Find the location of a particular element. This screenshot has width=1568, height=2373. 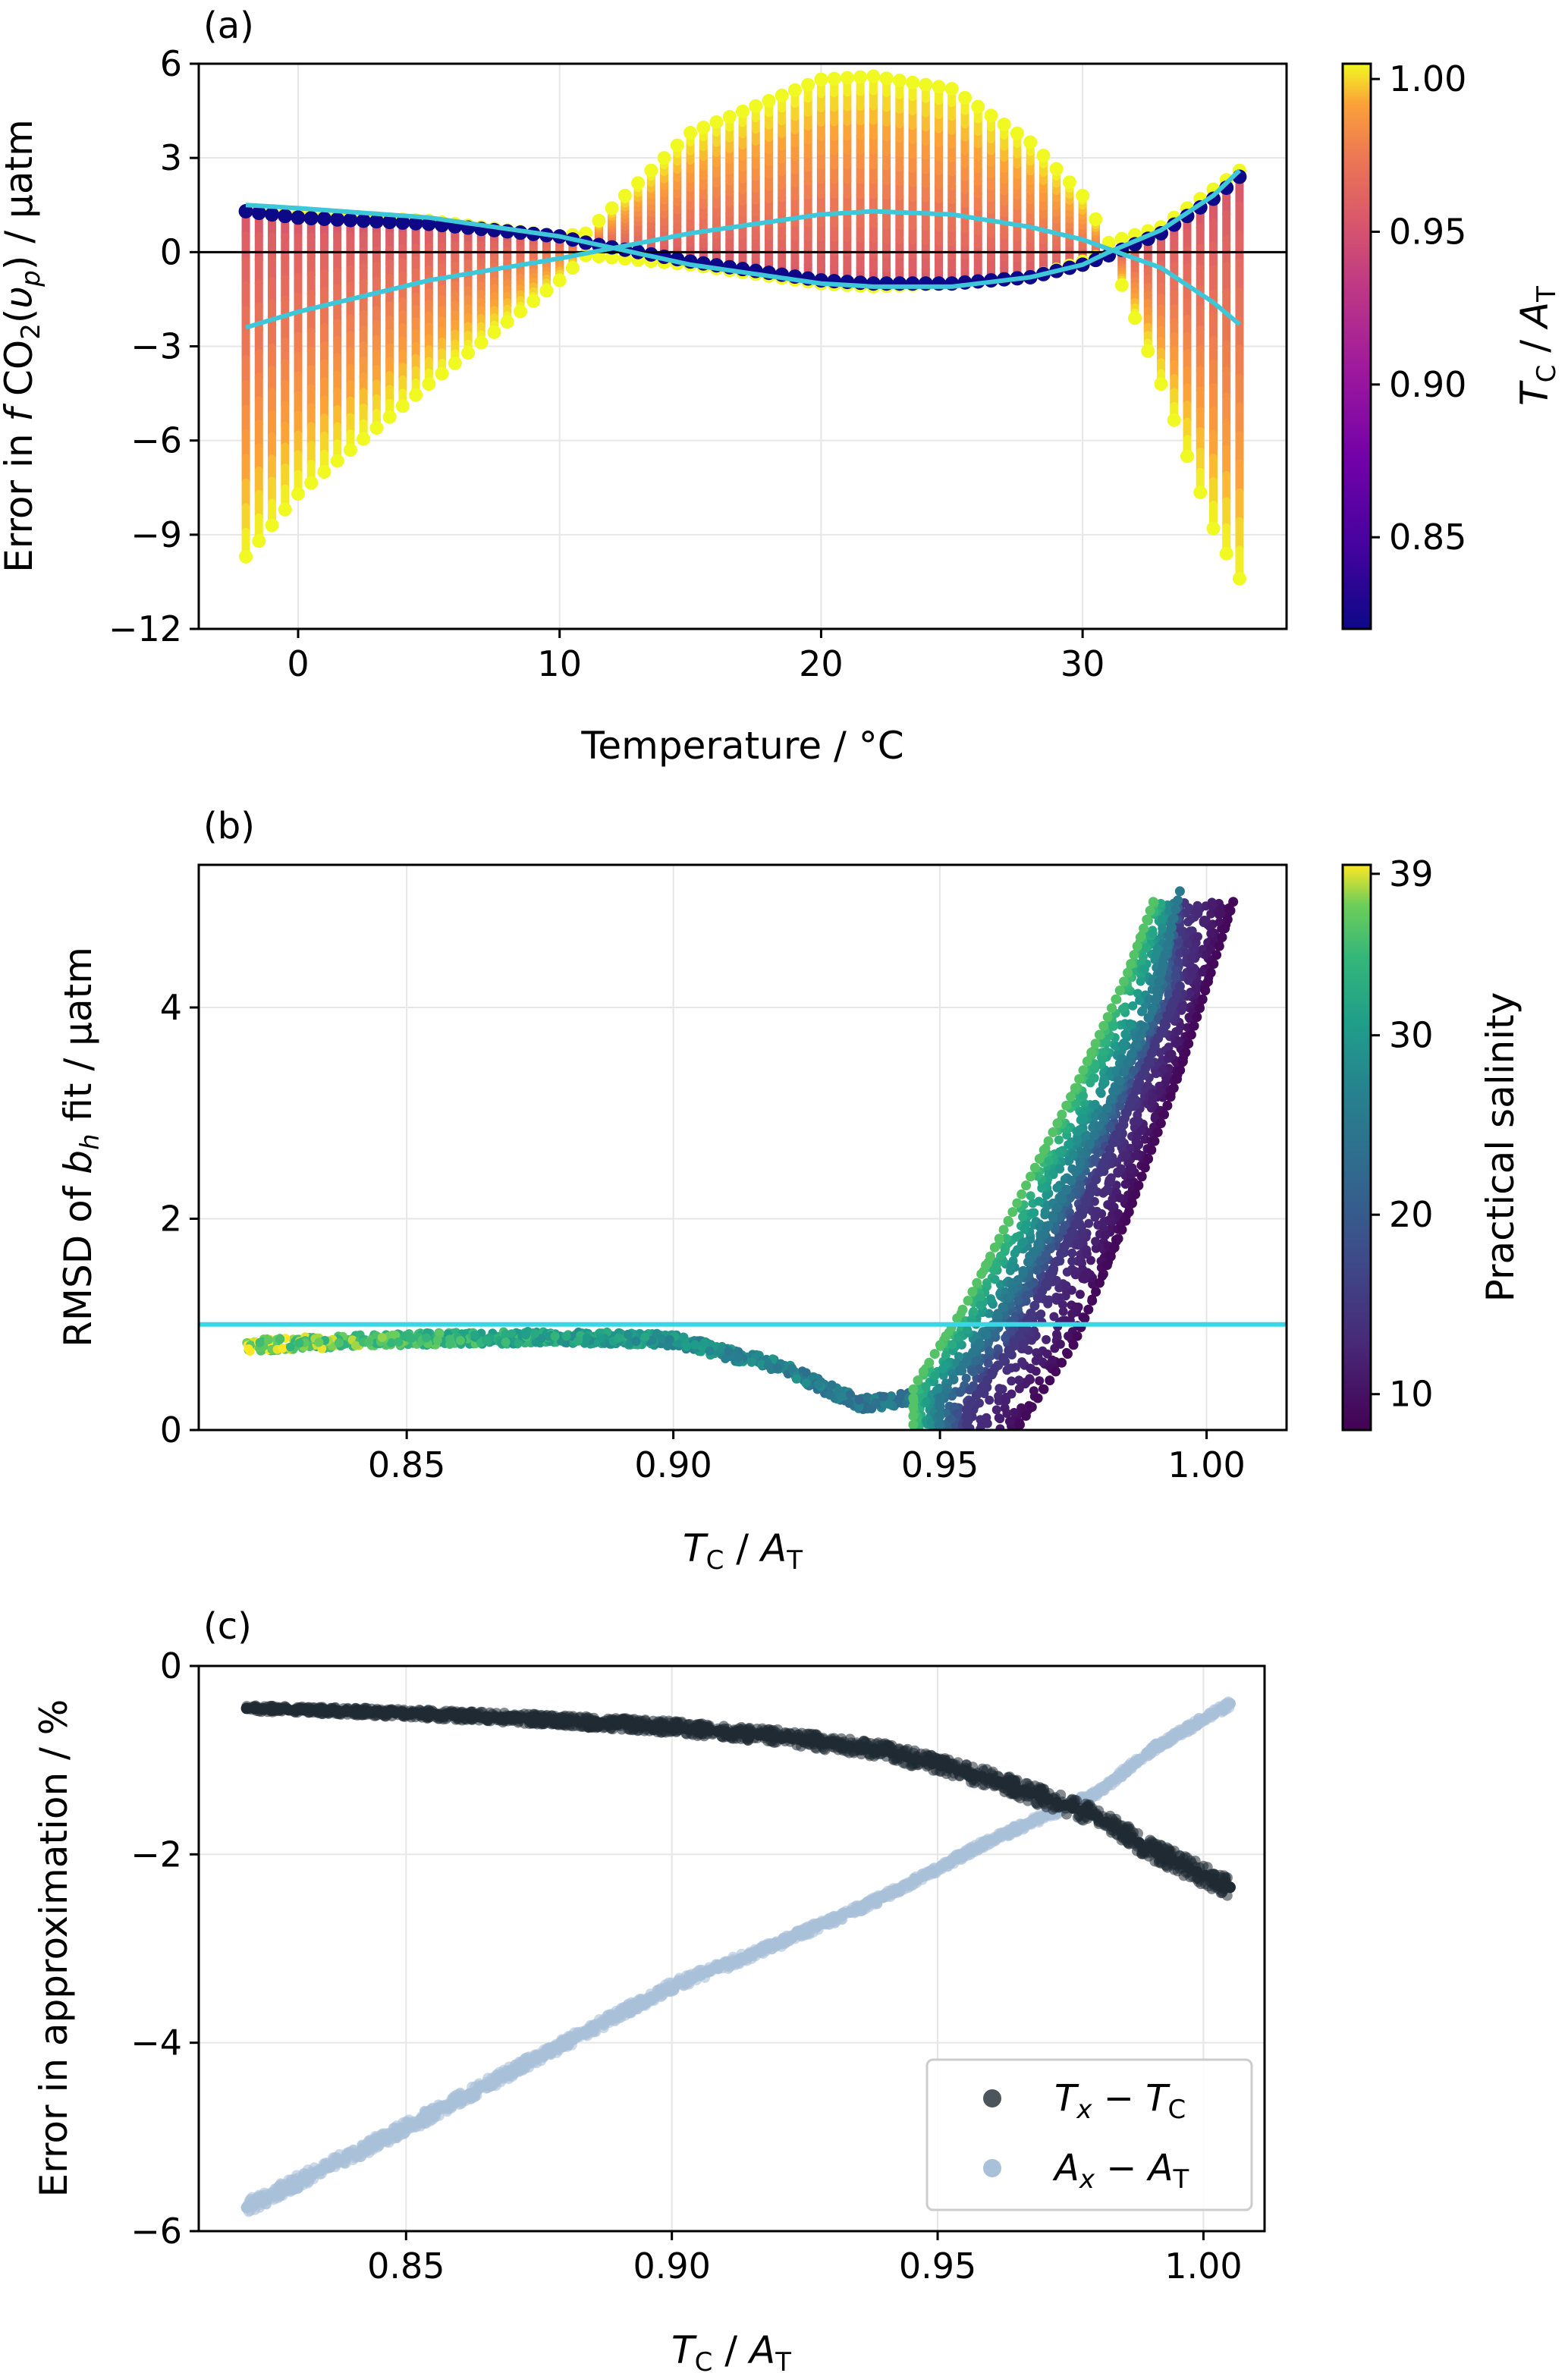

panel-a-x-ticks: 0 10 20 30 is located at coordinates (696, 656).